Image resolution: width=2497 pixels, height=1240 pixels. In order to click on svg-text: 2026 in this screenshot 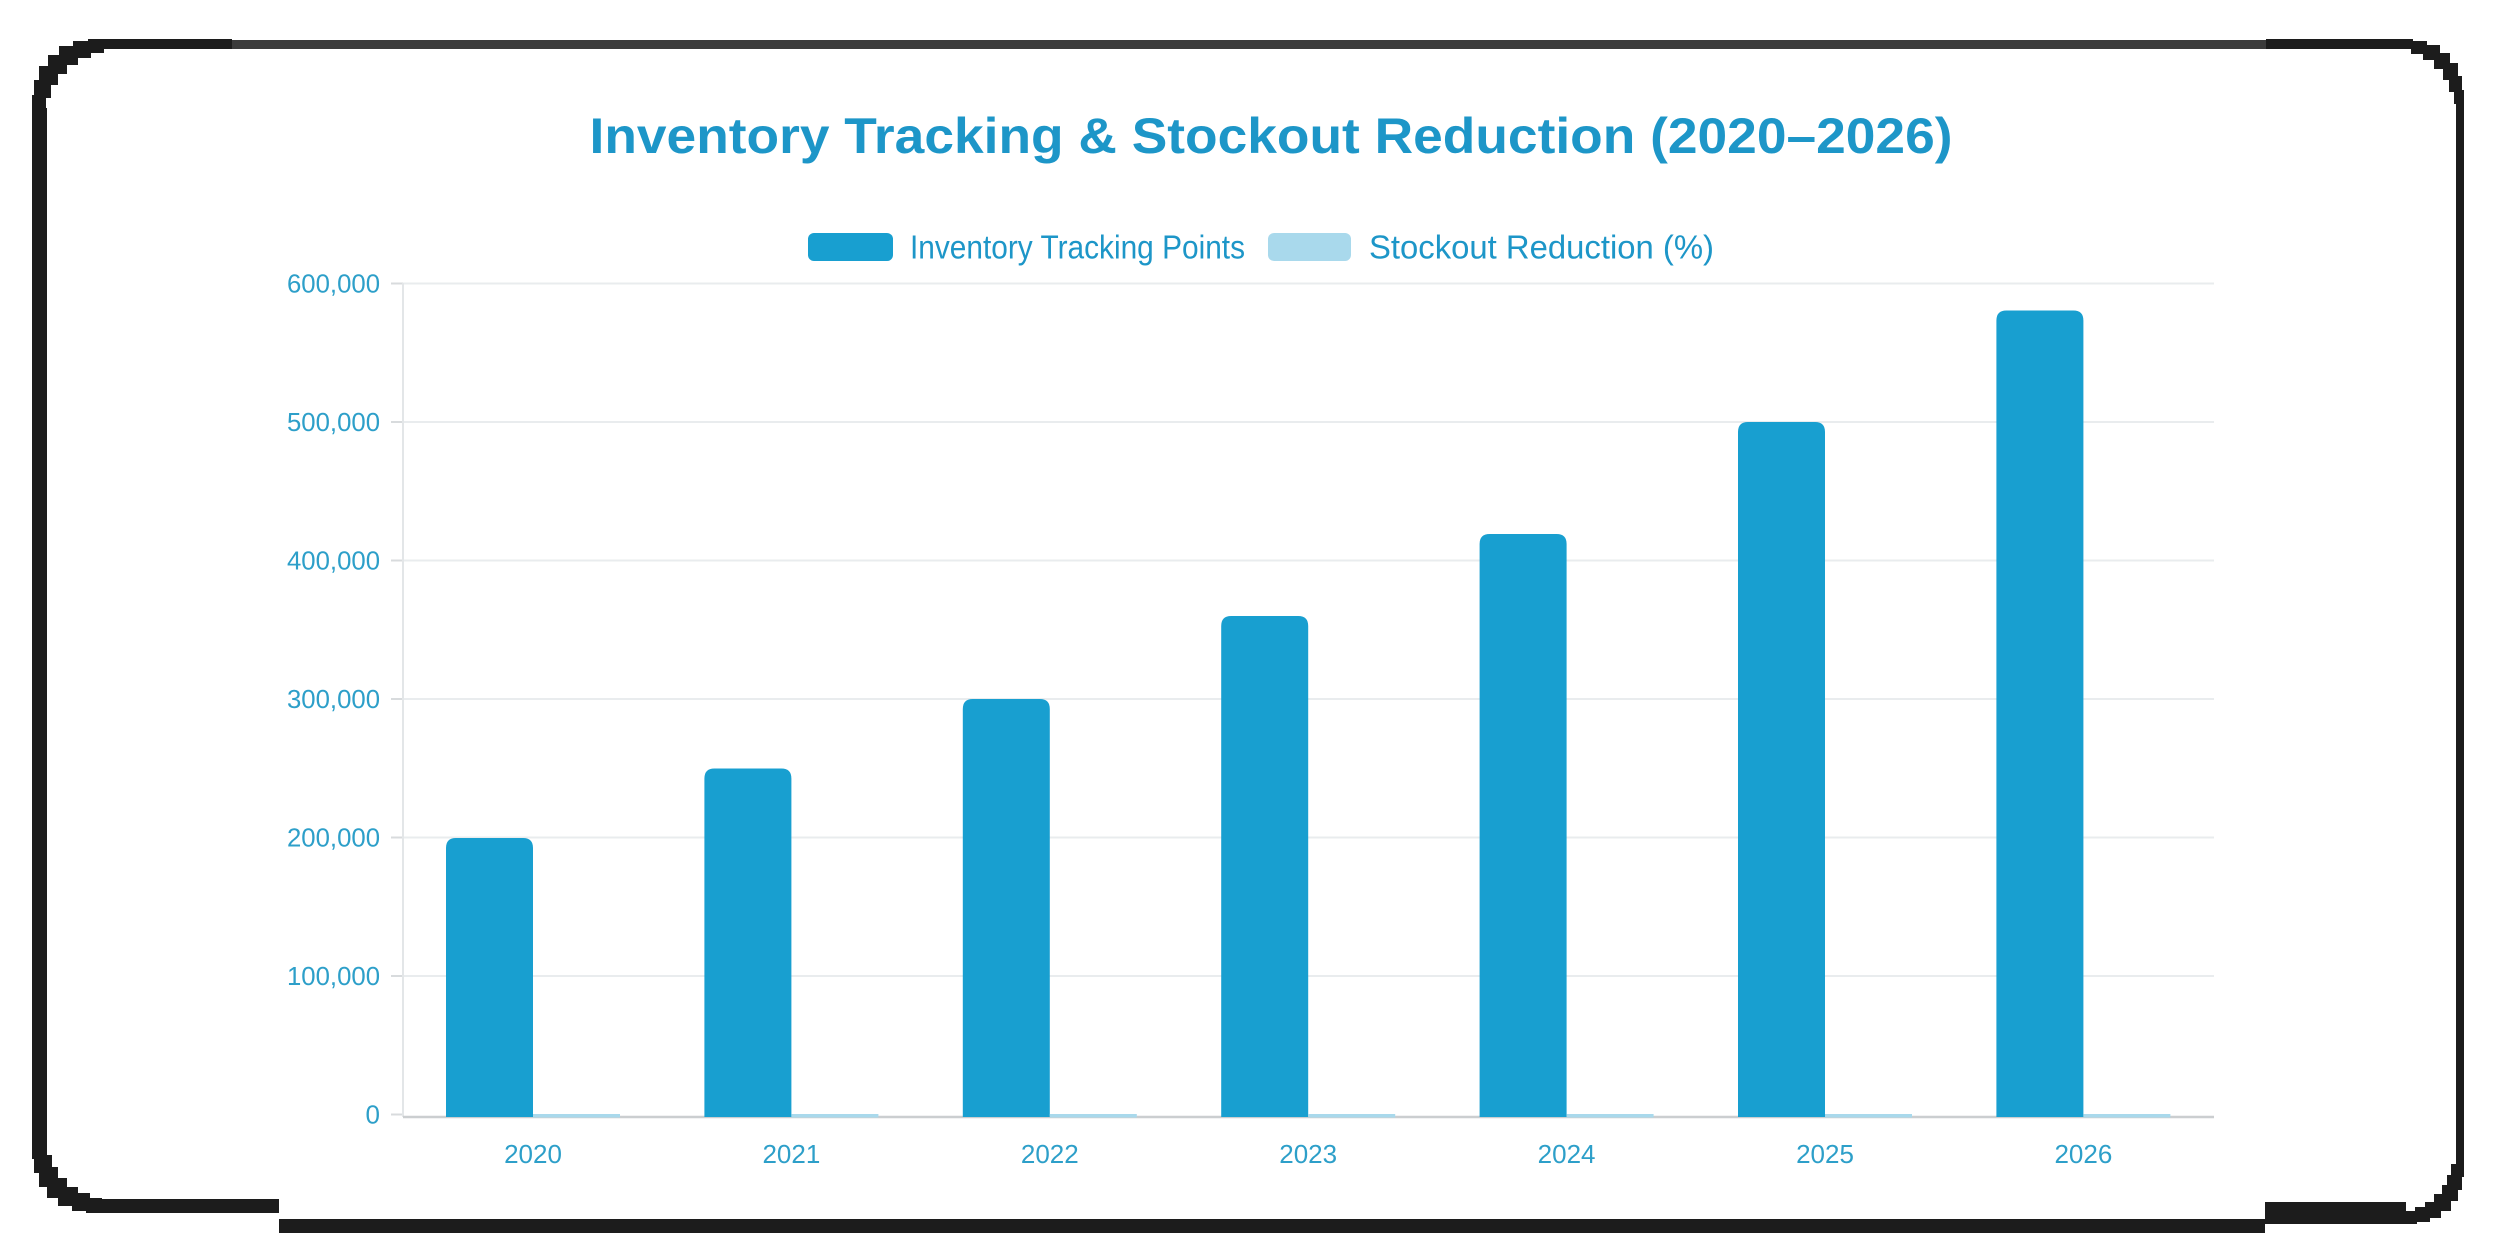, I will do `click(2083, 1154)`.